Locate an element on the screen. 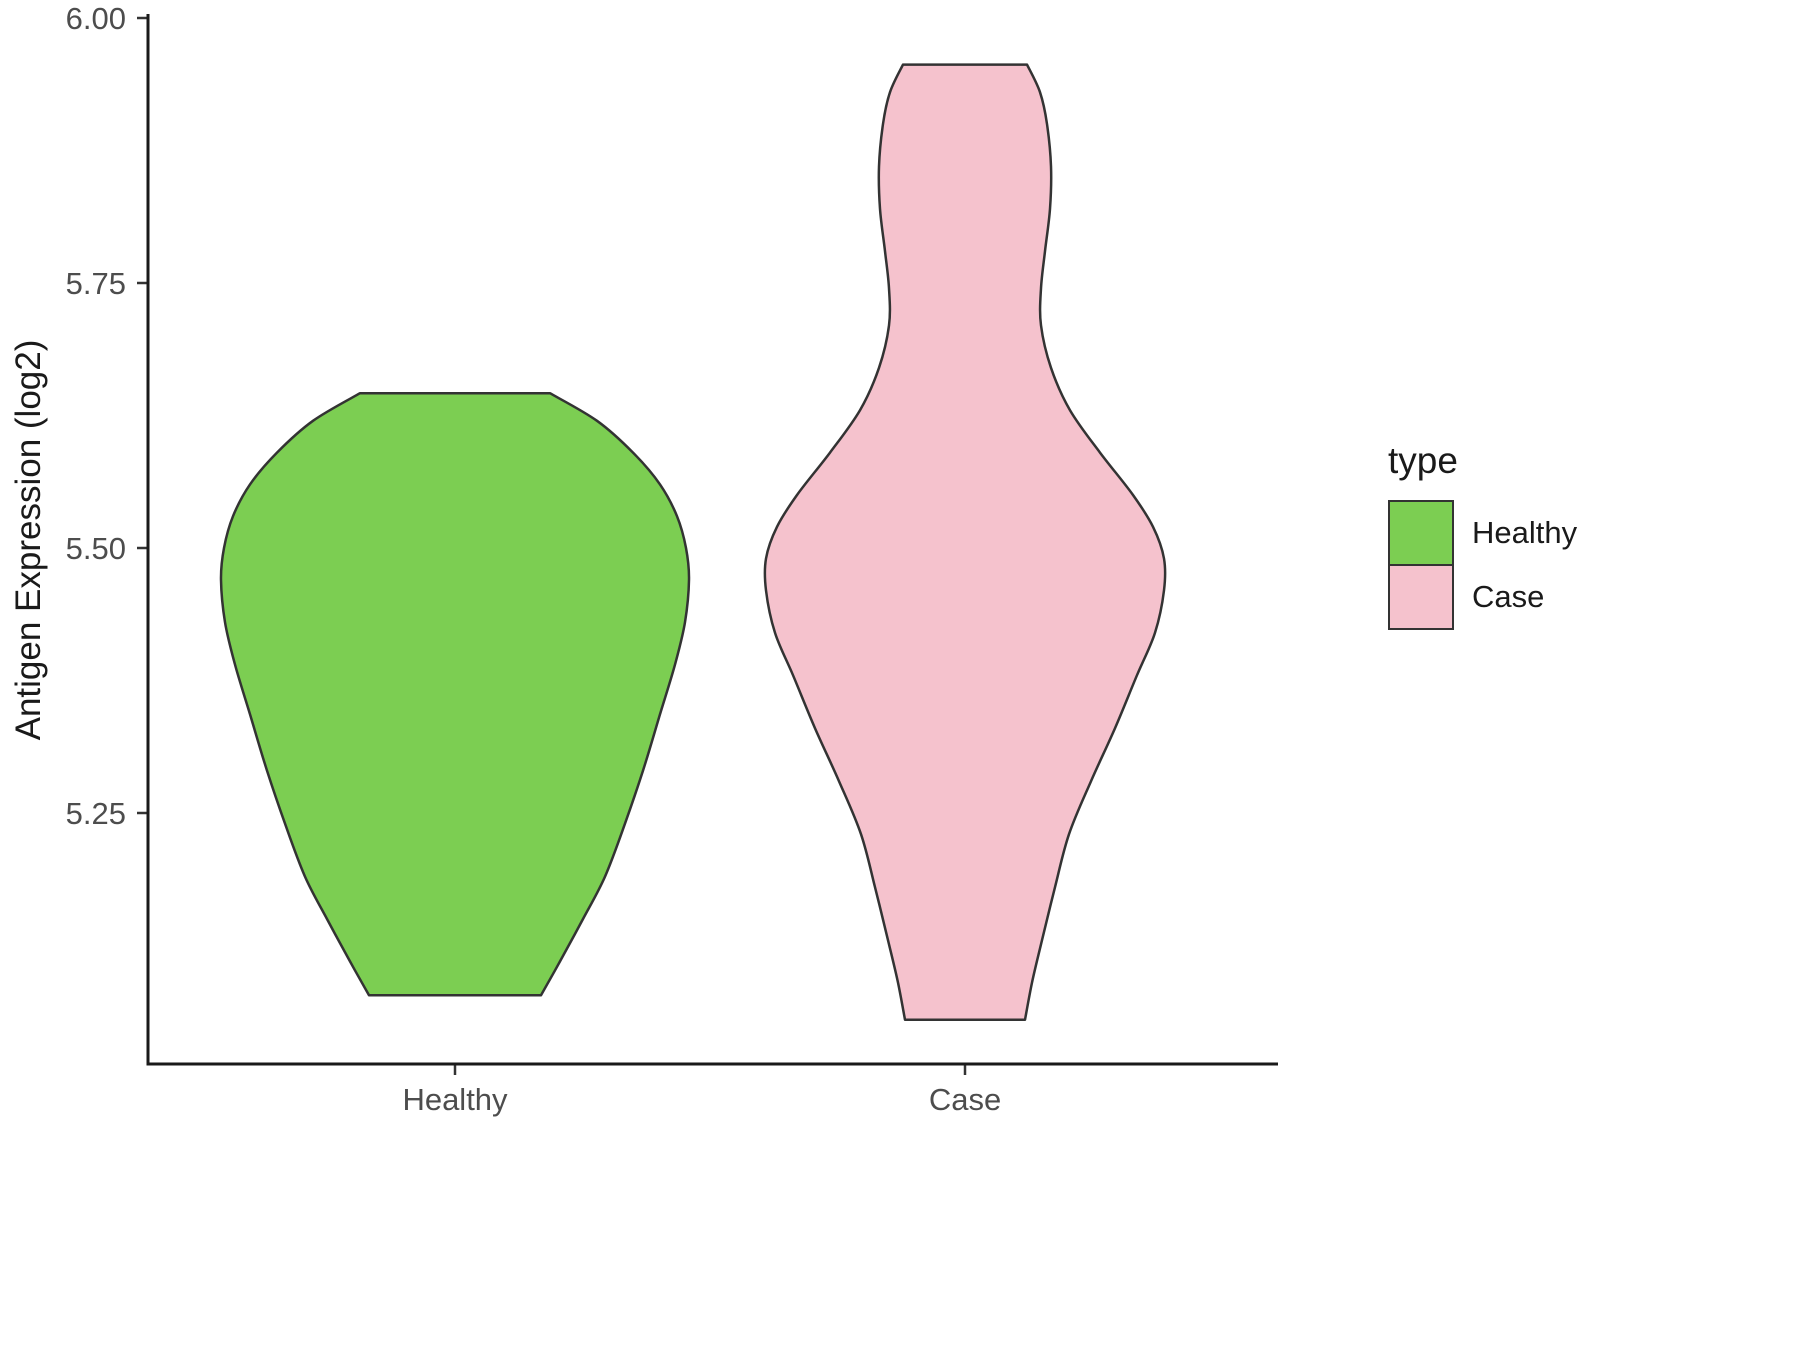 Image resolution: width=1800 pixels, height=1350 pixels. y-axis-ticks: 6.00 5.75 5.50 5.25 is located at coordinates (107, 416).